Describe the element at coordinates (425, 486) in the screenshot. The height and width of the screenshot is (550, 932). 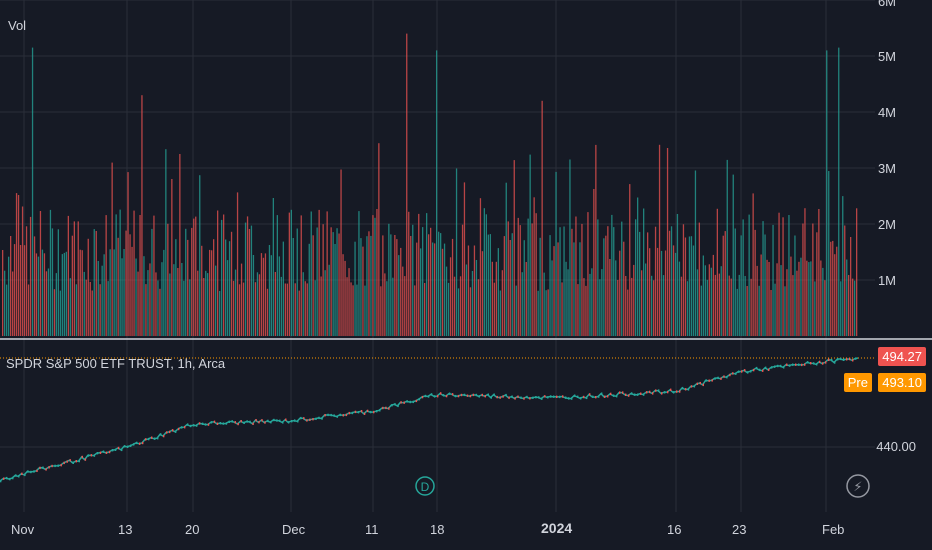
I see `dividend-marker-icon` at that location.